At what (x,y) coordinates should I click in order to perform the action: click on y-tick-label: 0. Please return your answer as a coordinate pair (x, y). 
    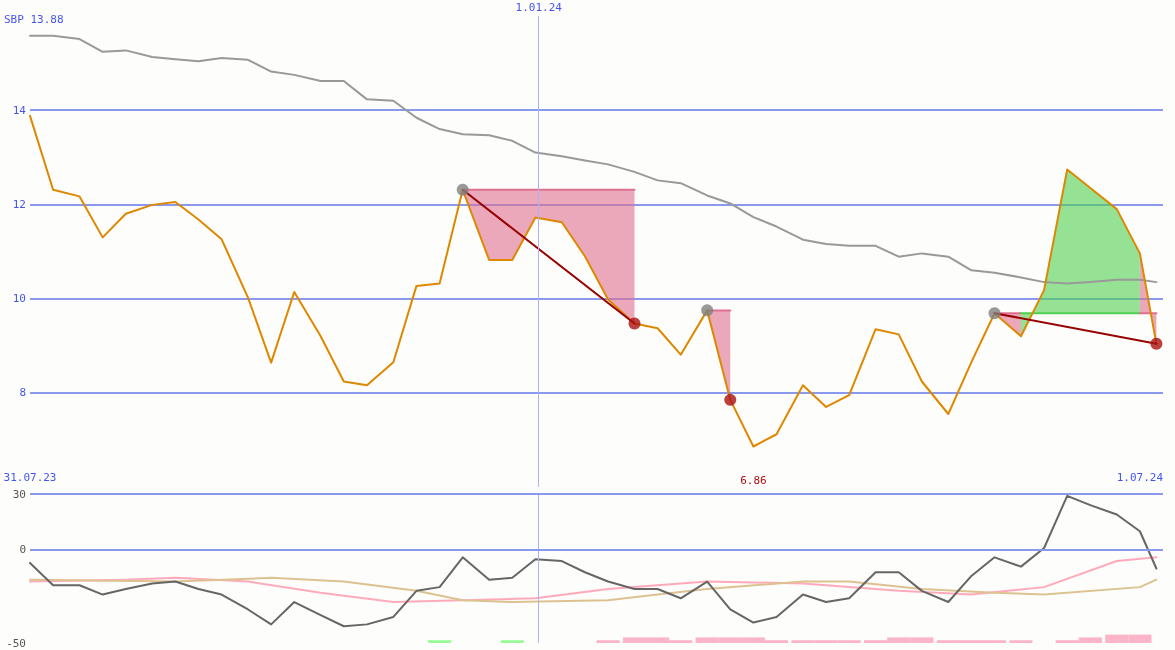
    Looking at the image, I should click on (22, 550).